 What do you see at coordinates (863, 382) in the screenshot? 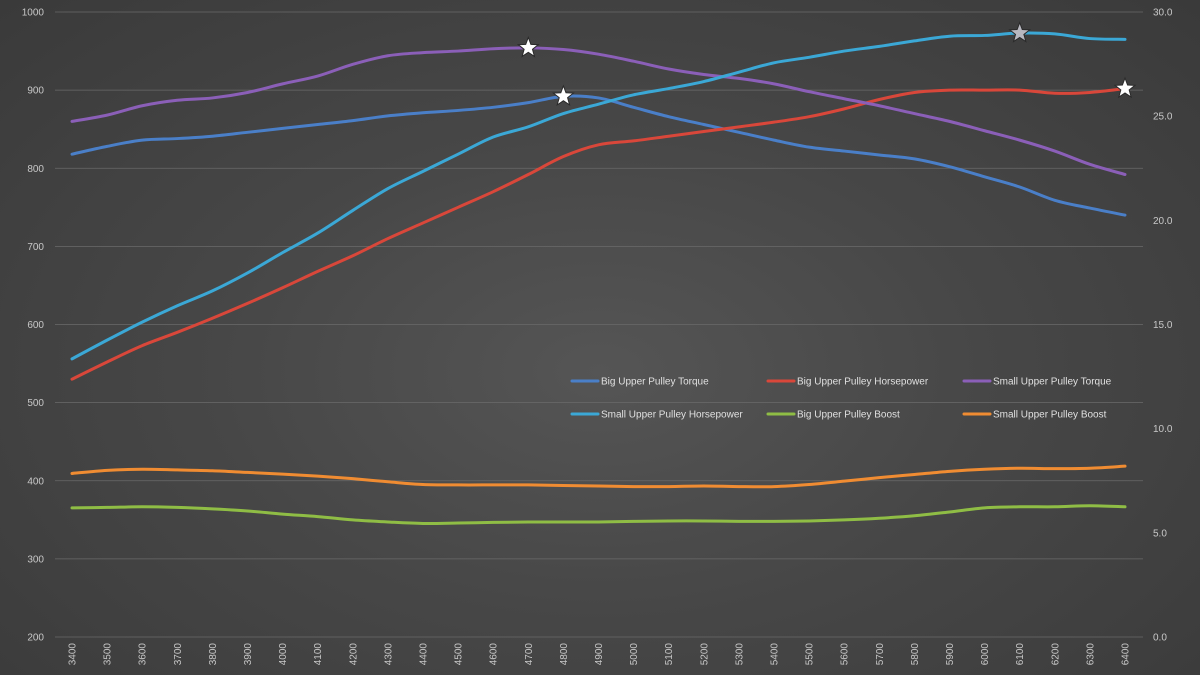
I see `legend-label: Big Upper Pulley Horsepower` at bounding box center [863, 382].